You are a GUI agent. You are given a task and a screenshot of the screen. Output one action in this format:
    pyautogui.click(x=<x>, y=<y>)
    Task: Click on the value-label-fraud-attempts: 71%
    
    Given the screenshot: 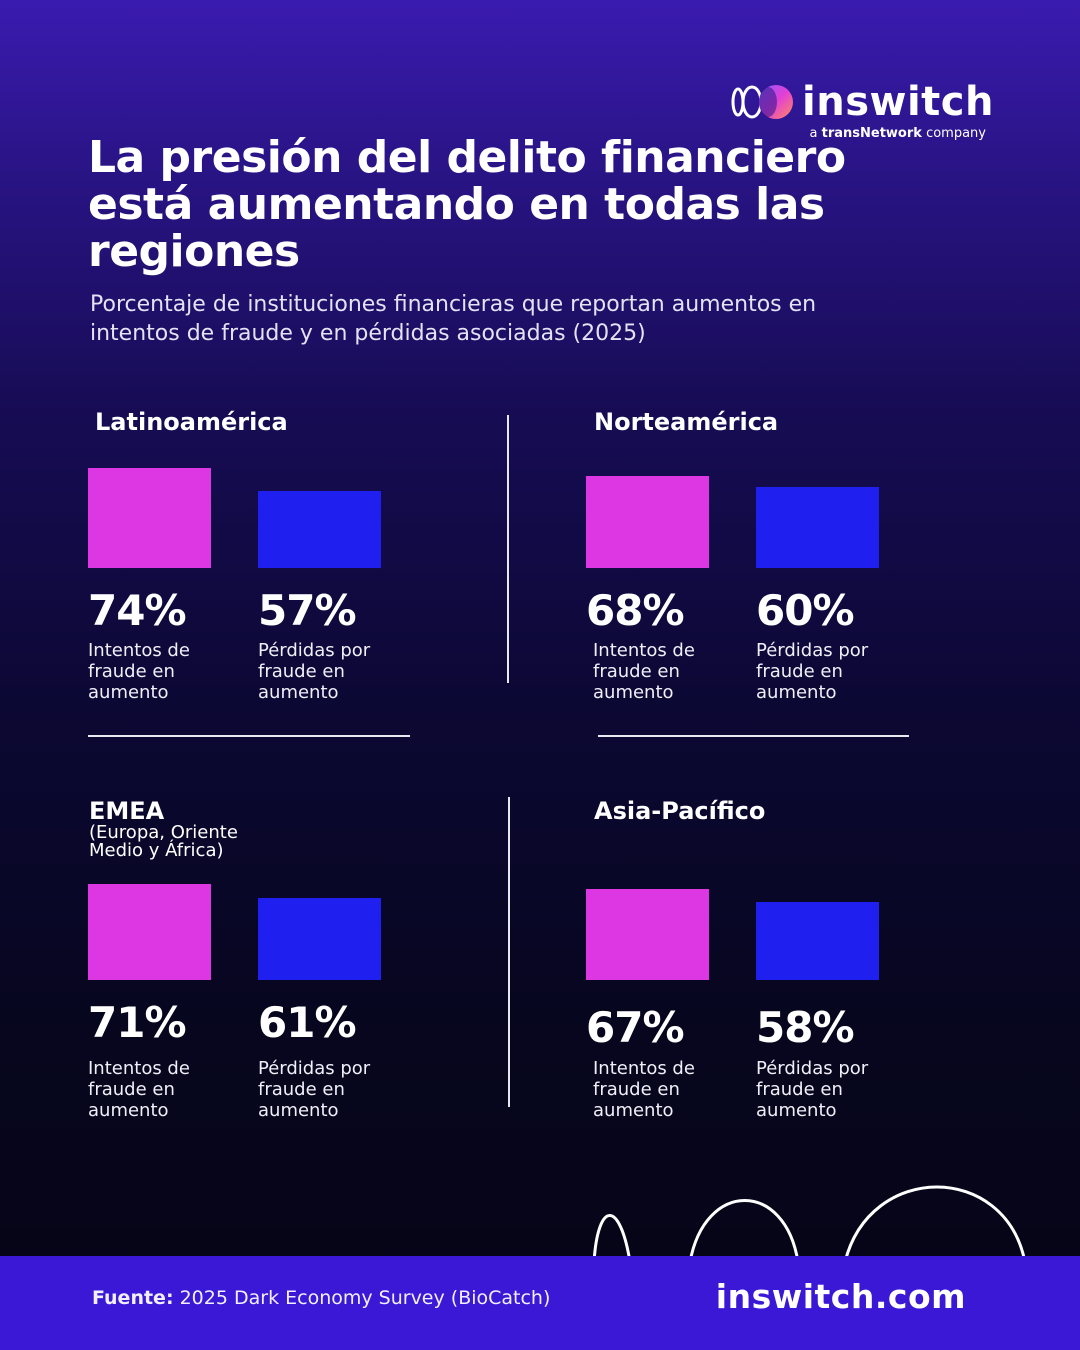 What is the action you would take?
    pyautogui.click(x=137, y=1022)
    